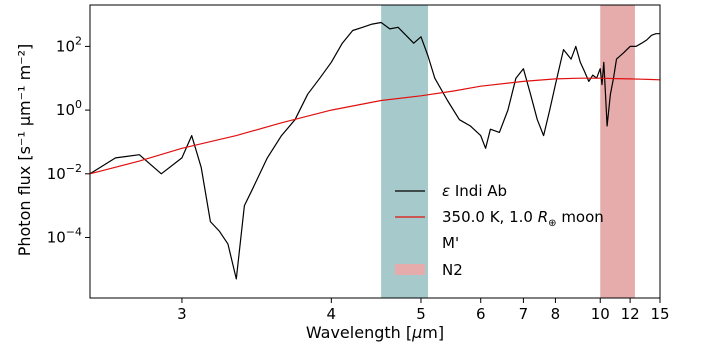  I want to click on legend: ε Indi Ab 350.0 K, 1.0 R⊕ moon M' N2, so click(499, 230).